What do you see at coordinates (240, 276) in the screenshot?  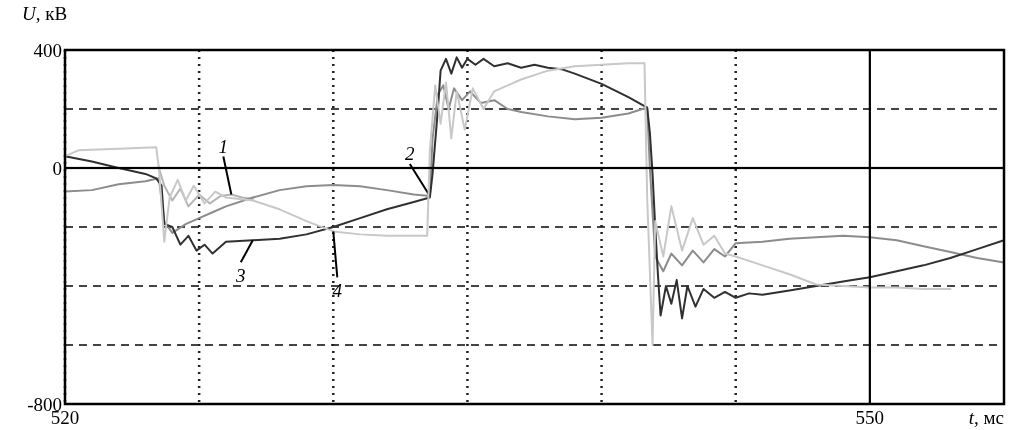 I see `series-label: 3` at bounding box center [240, 276].